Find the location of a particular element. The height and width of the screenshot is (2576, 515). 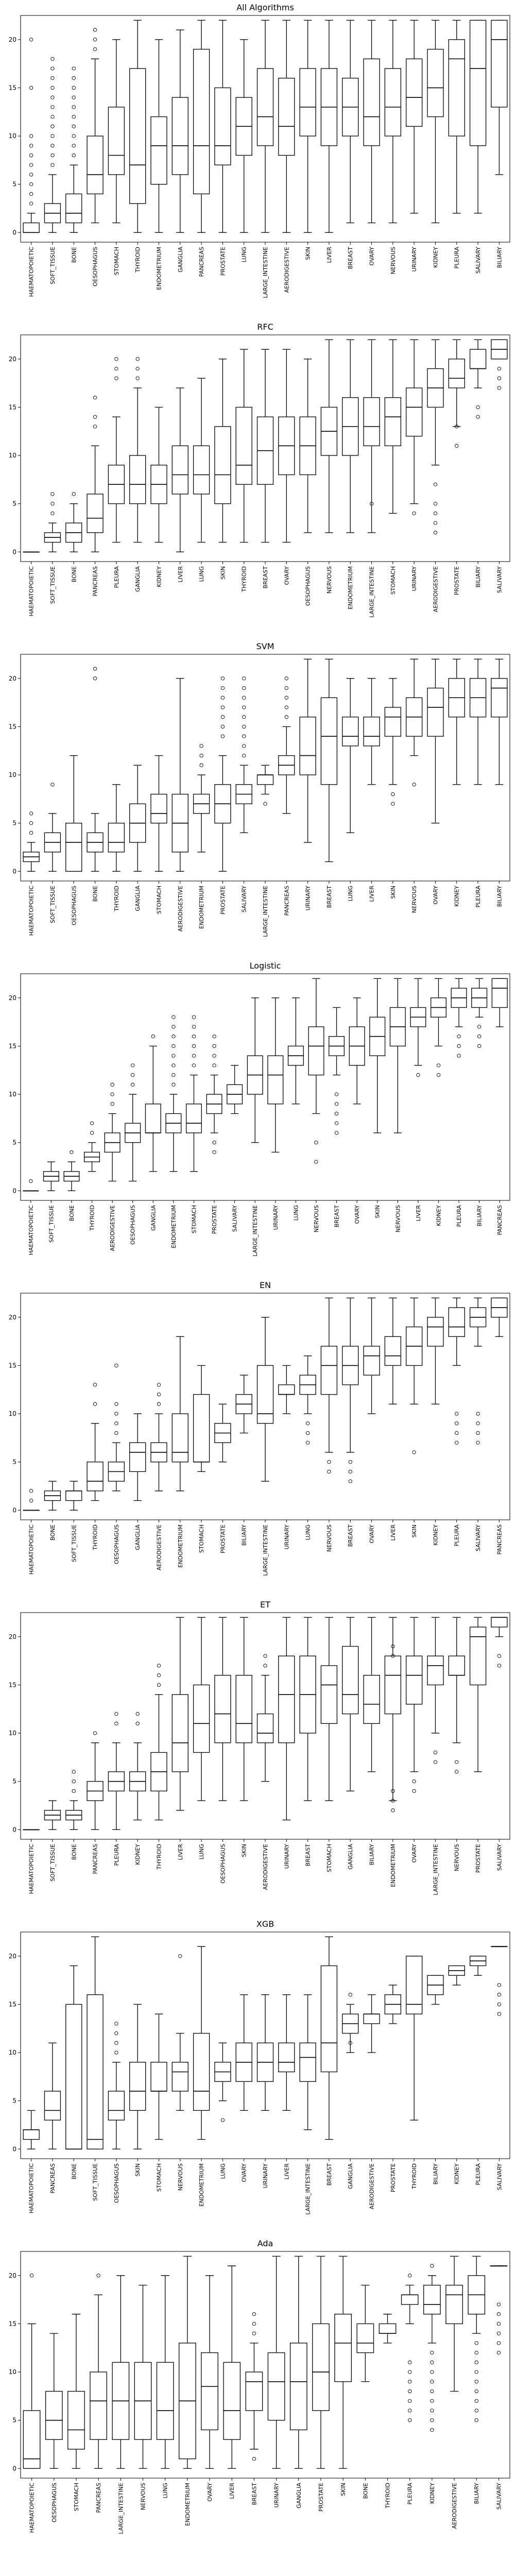

x-tick-label: KIDNEY is located at coordinates (457, 2173).